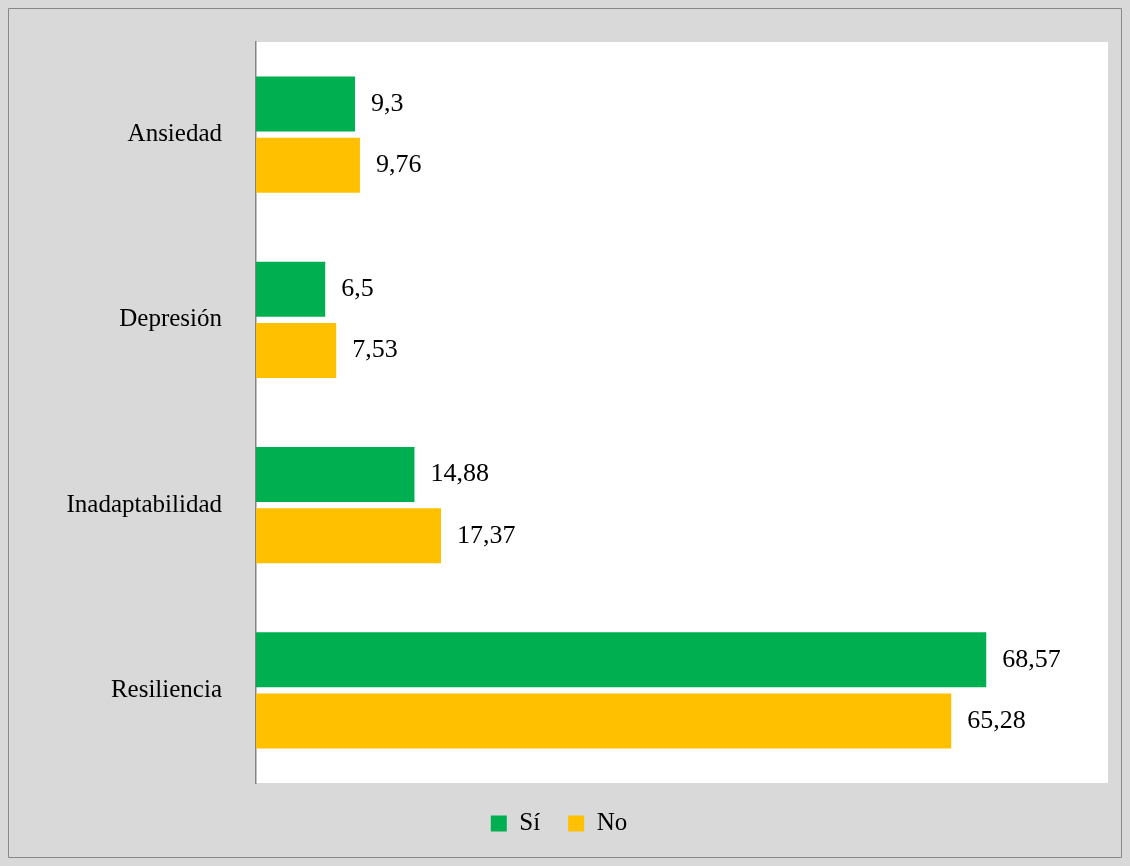 The image size is (1130, 866). What do you see at coordinates (144, 503) in the screenshot?
I see `y-tick-label: Inadaptabilidad` at bounding box center [144, 503].